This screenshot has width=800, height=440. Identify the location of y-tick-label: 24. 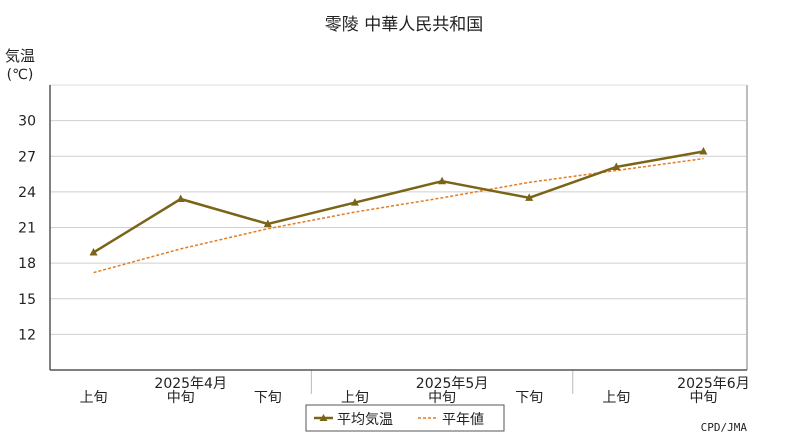
(27, 193).